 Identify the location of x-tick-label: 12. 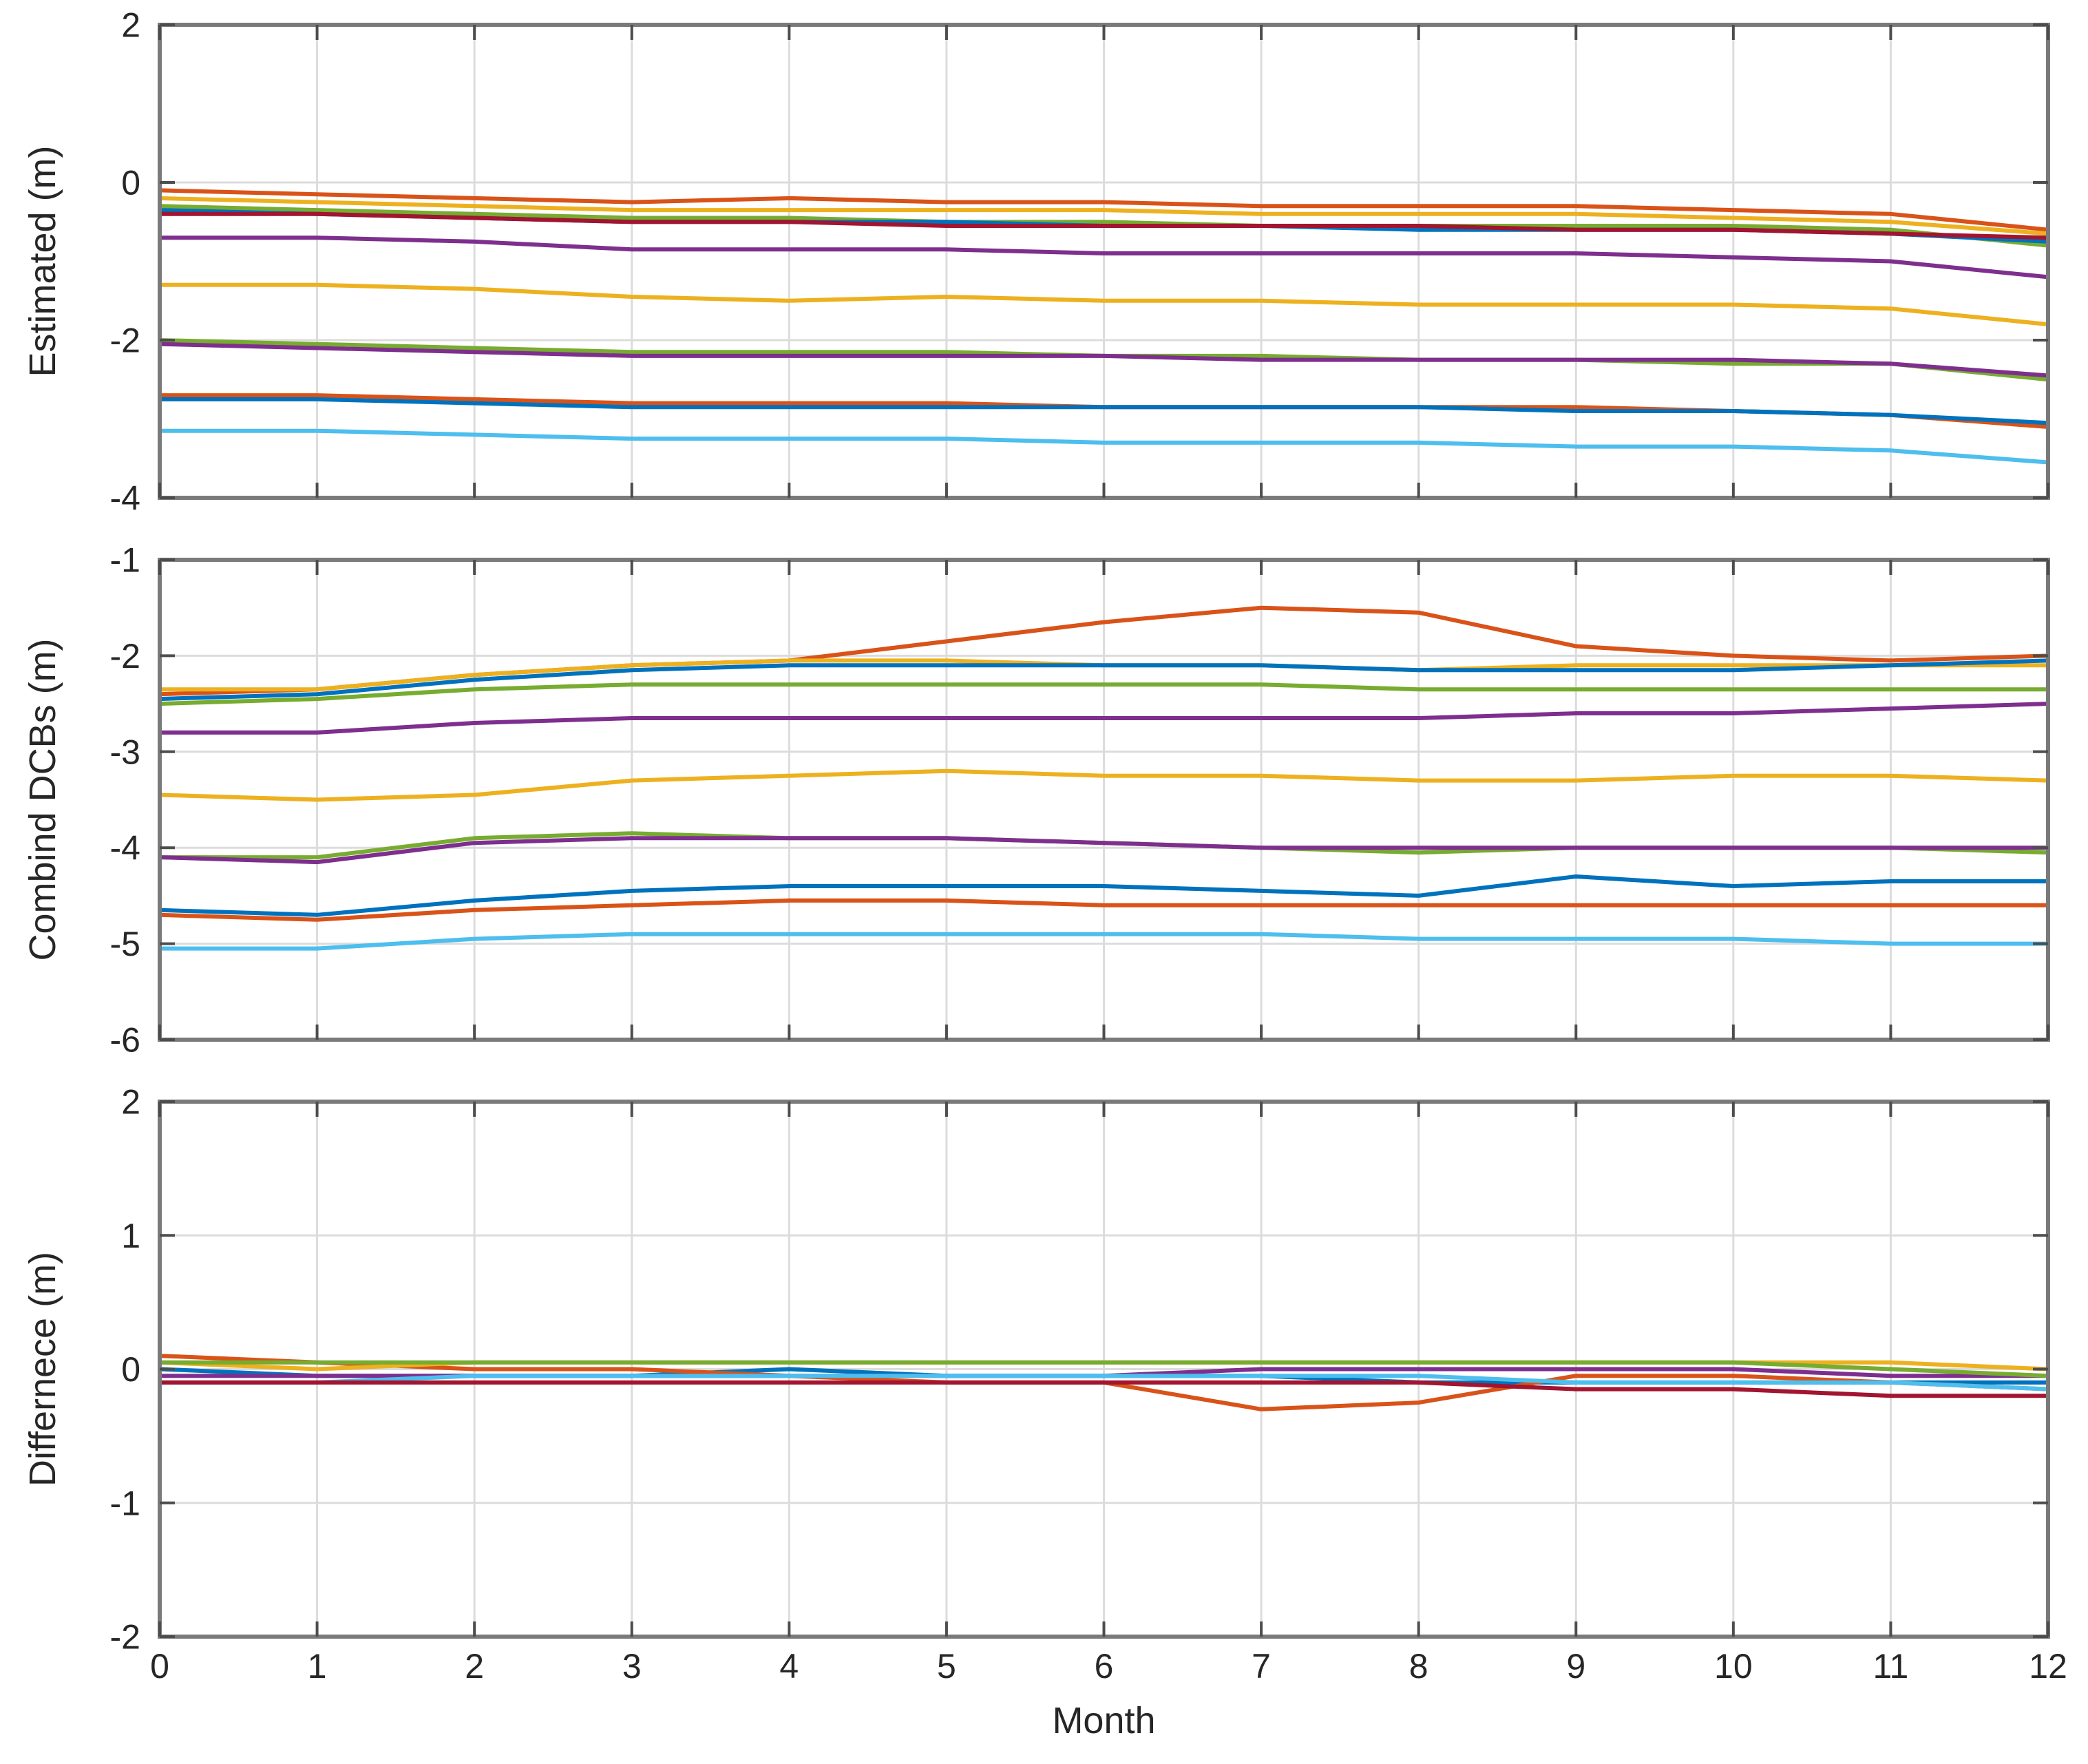
(2048, 1666).